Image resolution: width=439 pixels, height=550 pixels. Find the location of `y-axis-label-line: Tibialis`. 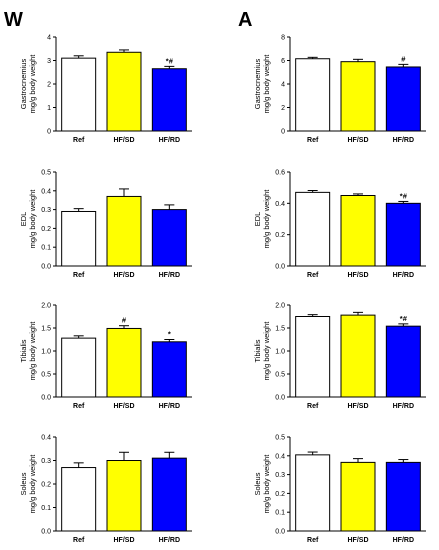

y-axis-label-line: Tibialis is located at coordinates (257, 350).